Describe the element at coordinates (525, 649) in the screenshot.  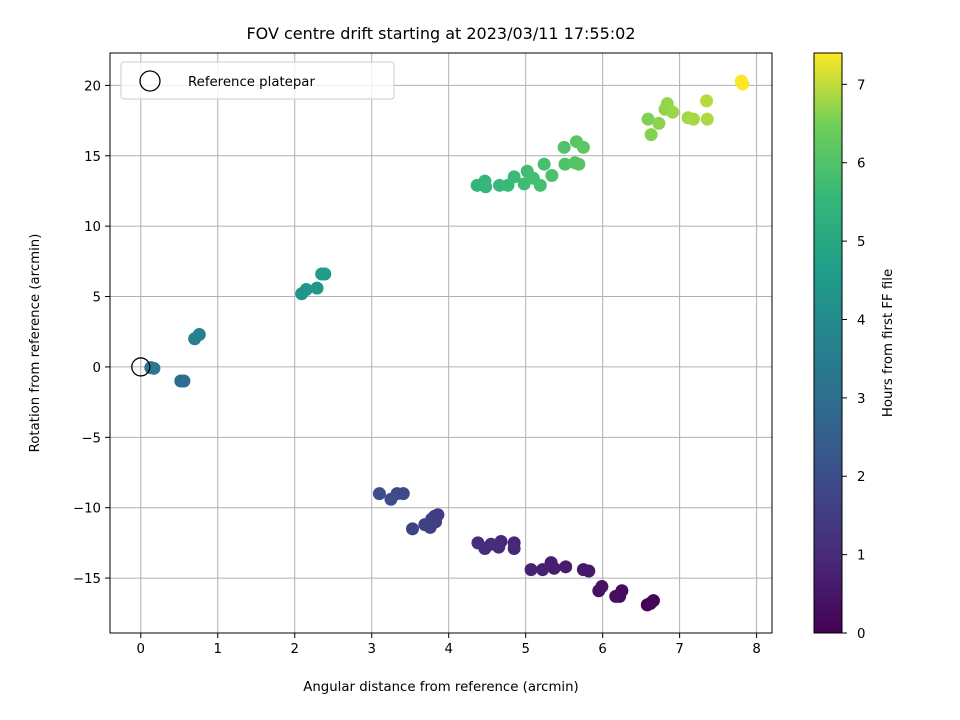
I see `x-tick-label: 5` at that location.